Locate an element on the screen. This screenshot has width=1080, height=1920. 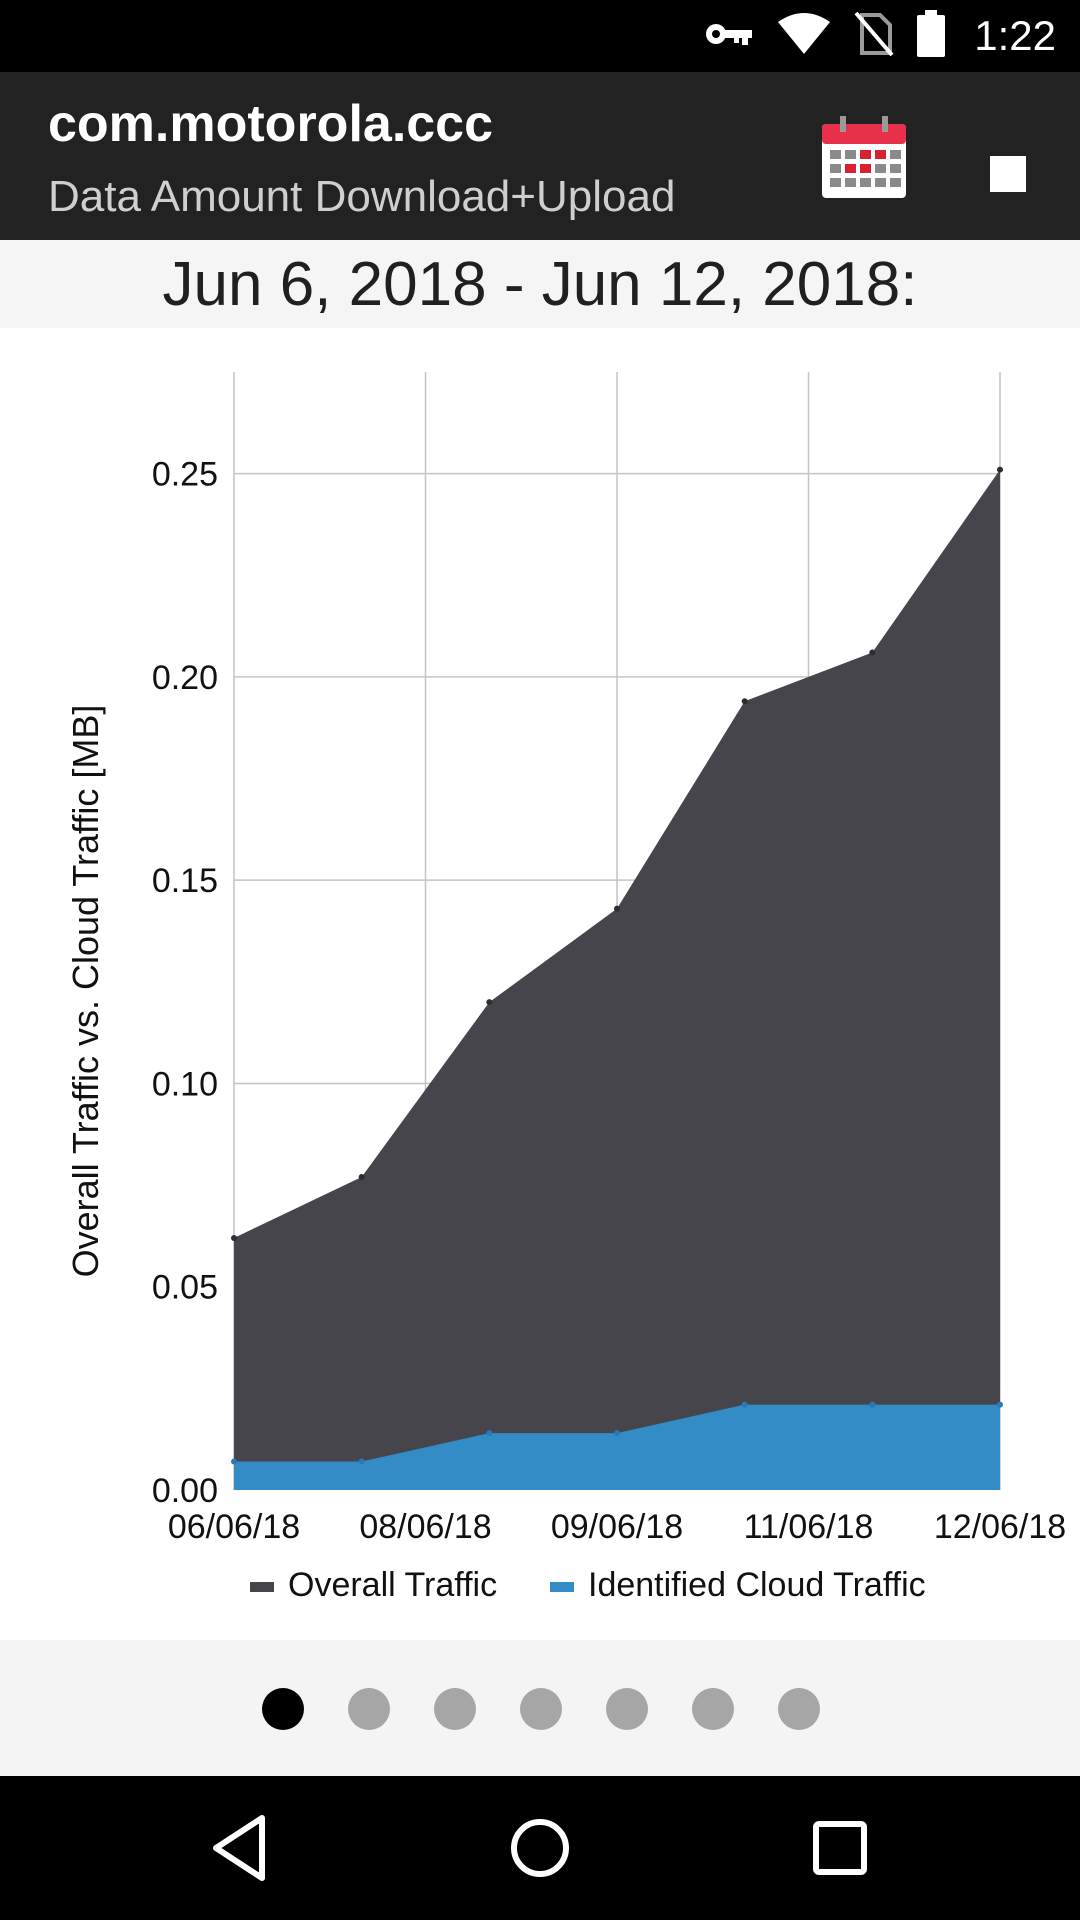
back-button is located at coordinates (240, 1848).